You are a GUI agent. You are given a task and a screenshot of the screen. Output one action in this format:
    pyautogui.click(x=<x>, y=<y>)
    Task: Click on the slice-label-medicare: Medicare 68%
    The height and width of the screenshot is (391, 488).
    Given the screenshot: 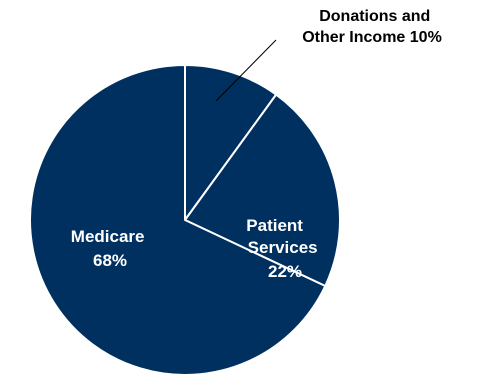 What is the action you would take?
    pyautogui.click(x=110, y=248)
    